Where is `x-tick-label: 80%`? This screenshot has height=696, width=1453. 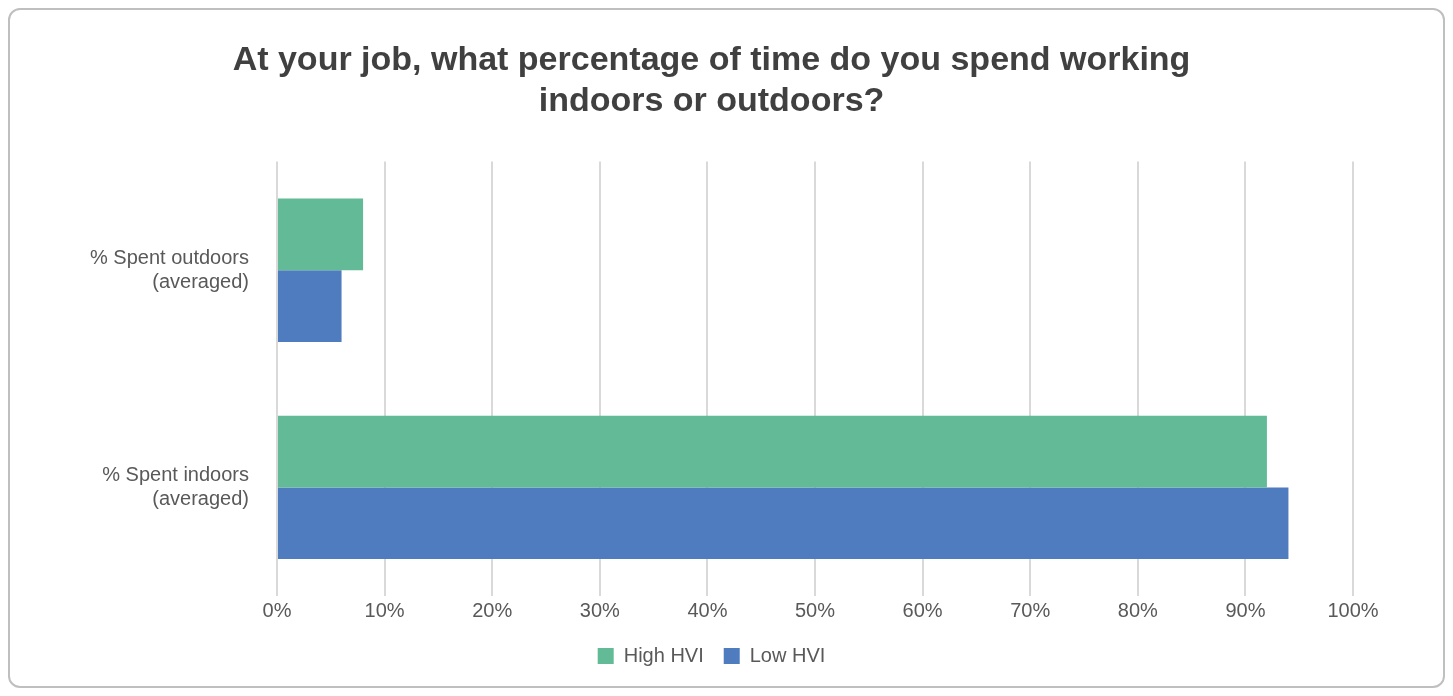 x-tick-label: 80% is located at coordinates (1138, 609).